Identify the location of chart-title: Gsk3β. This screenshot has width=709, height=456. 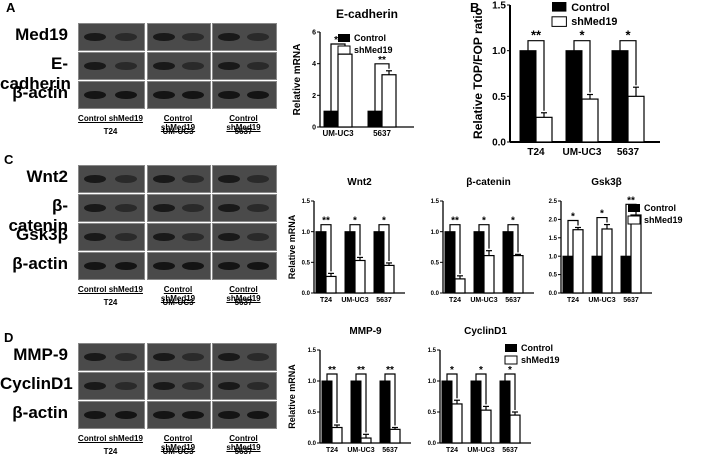
(606, 182).